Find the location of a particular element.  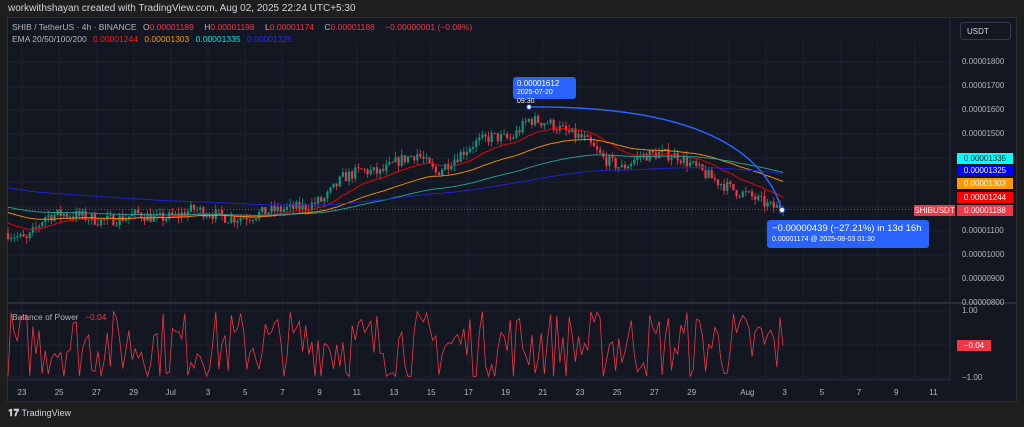

bop-title: Balance of Power is located at coordinates (45, 317).